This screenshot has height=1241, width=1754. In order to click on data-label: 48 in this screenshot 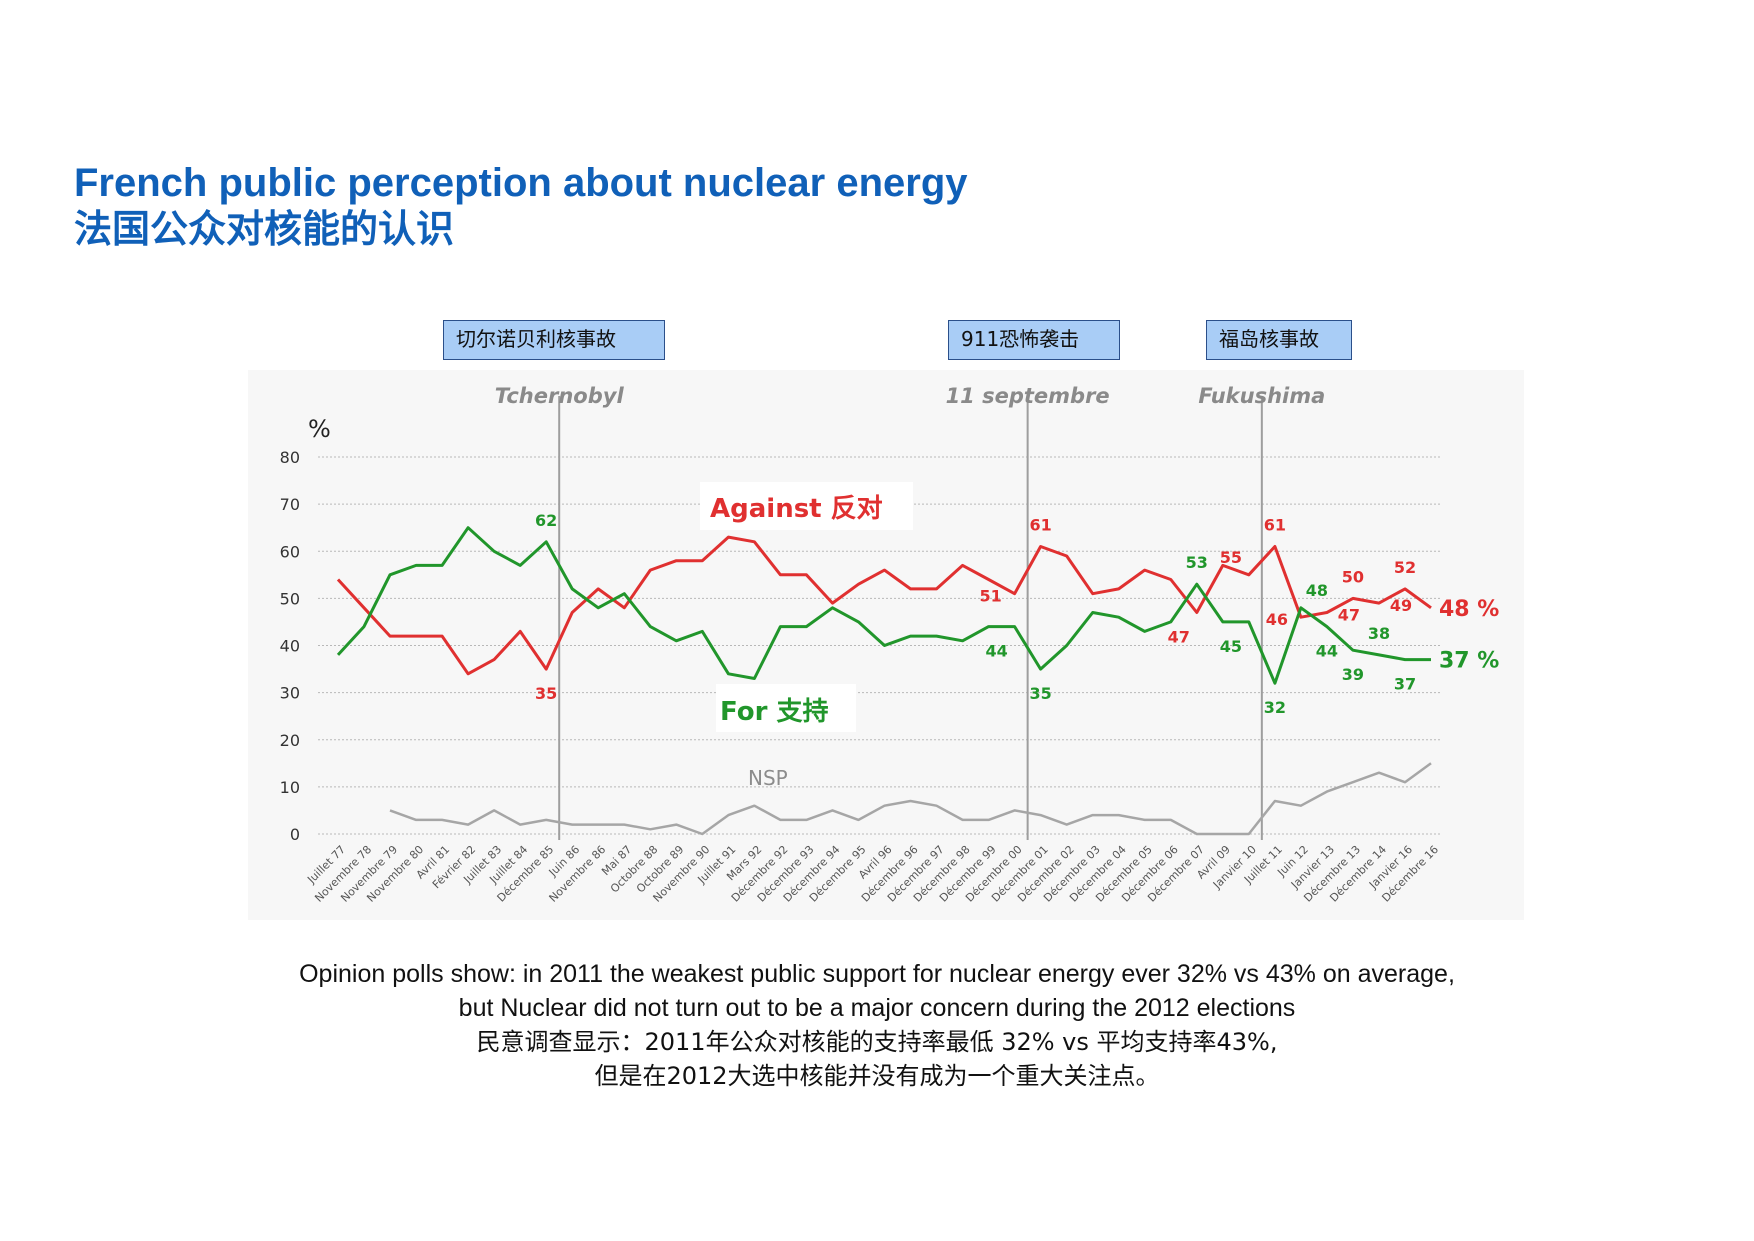, I will do `click(1317, 590)`.